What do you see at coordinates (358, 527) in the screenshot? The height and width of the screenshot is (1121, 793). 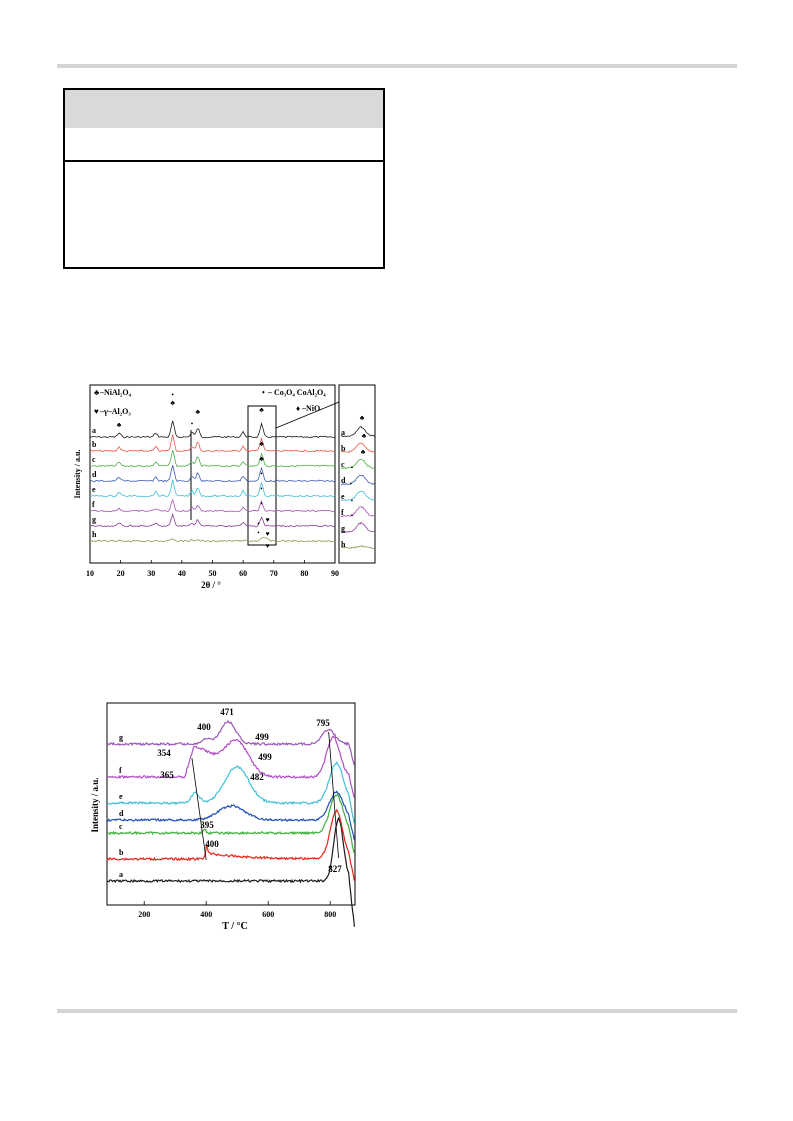 I see `xrd-inset-series-g` at bounding box center [358, 527].